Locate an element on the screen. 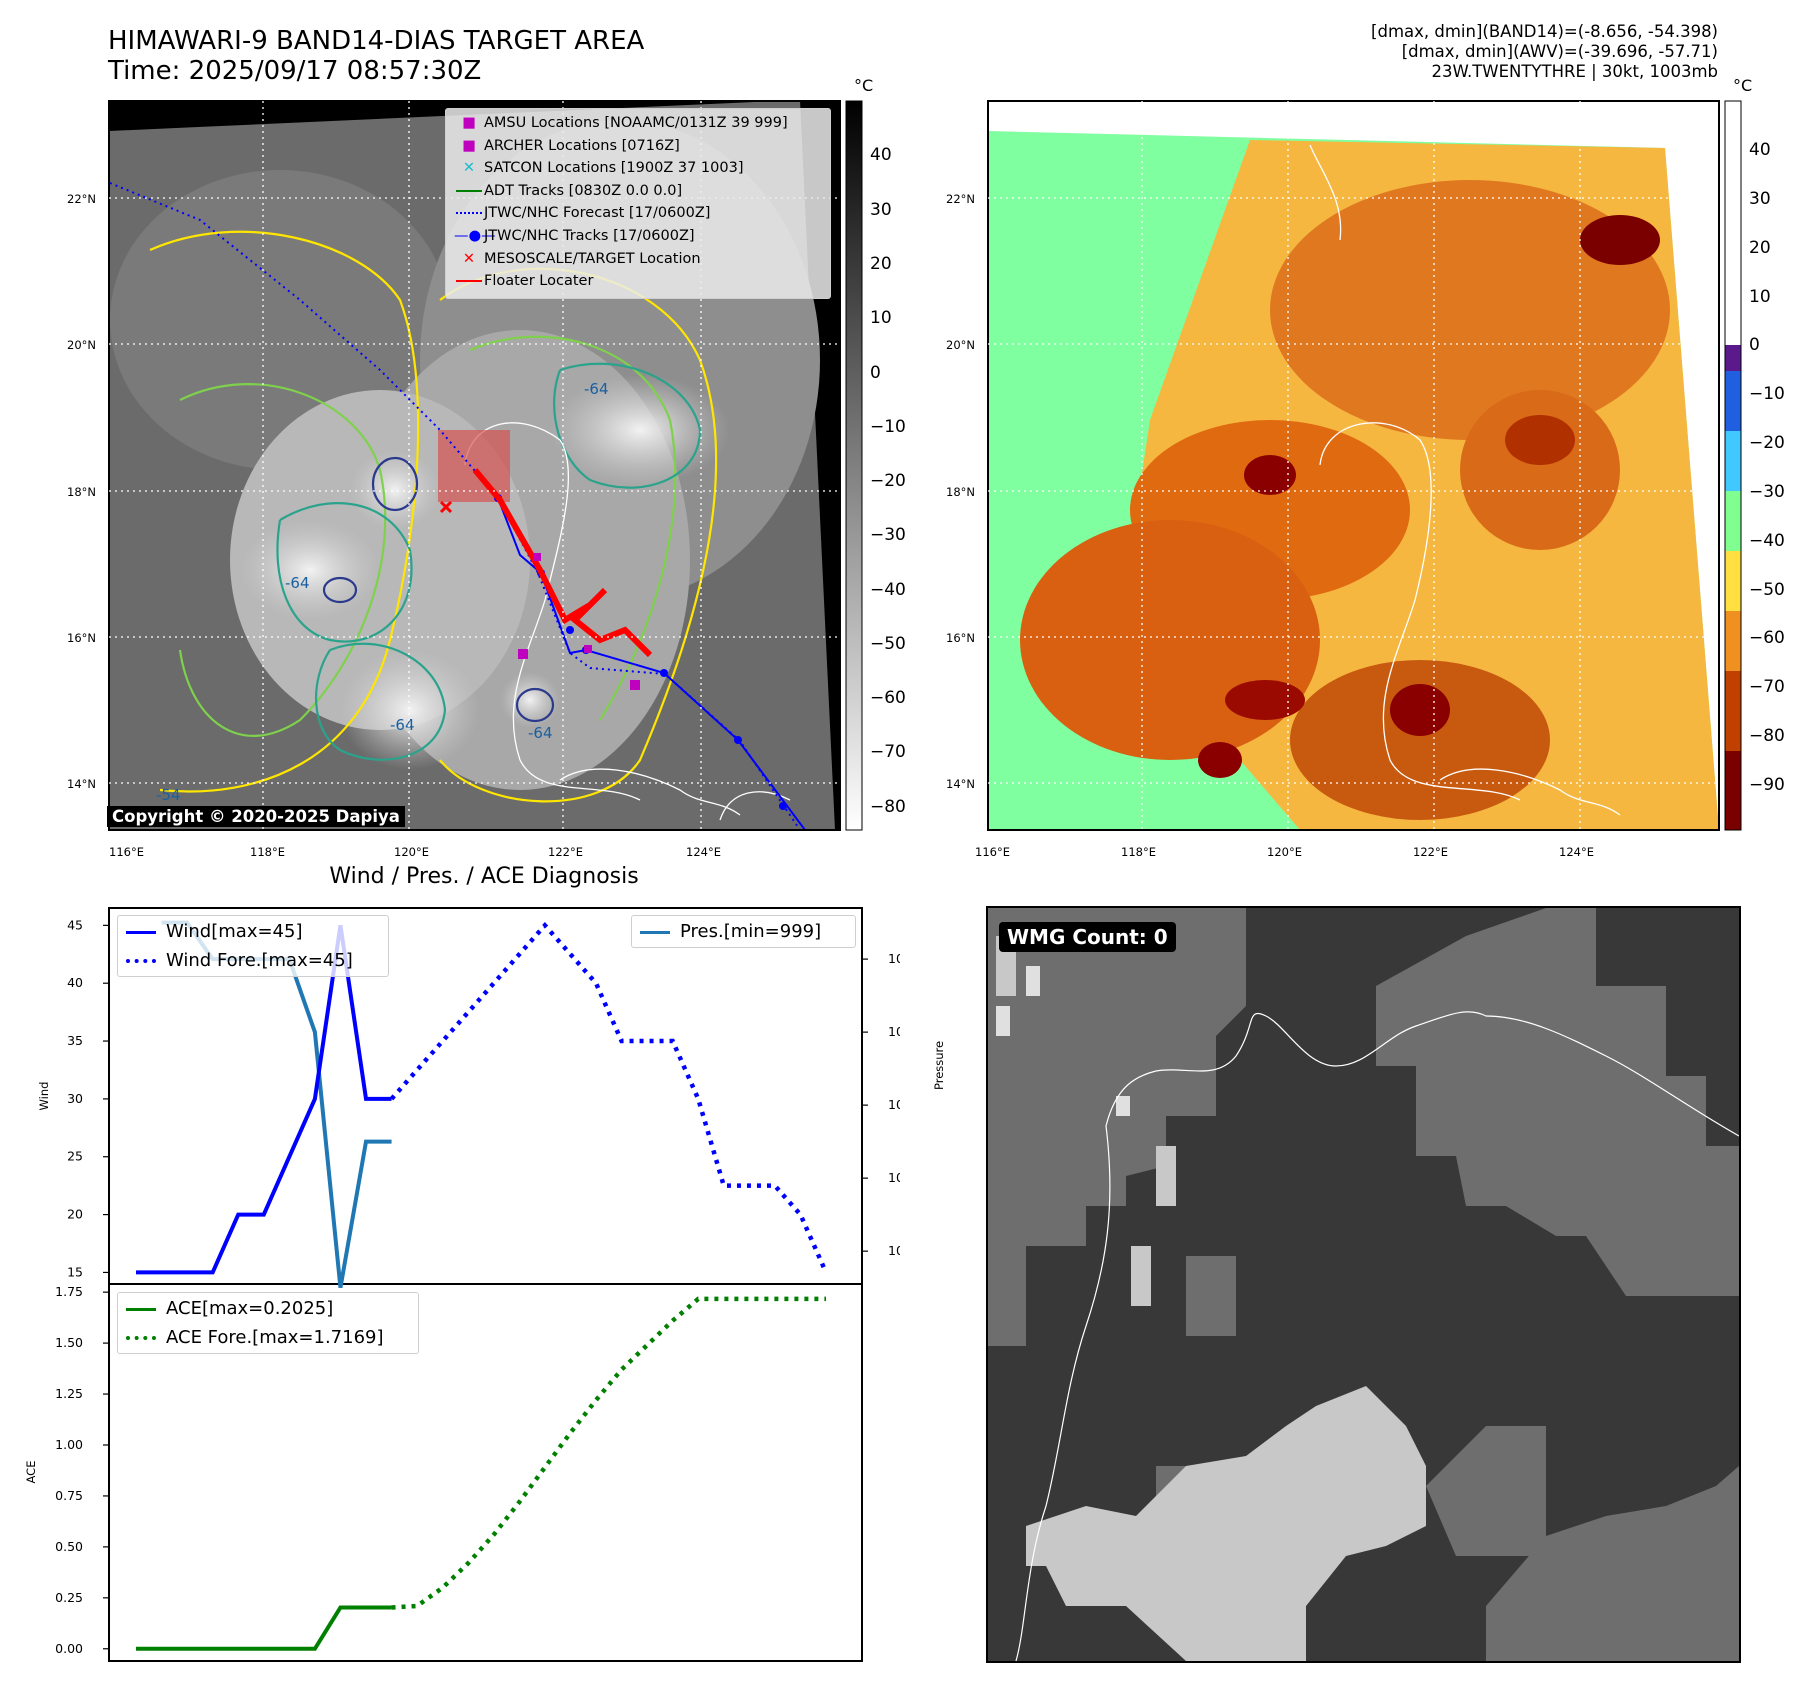 The height and width of the screenshot is (1690, 1801). chart-time: Time: 2025/09/17 08:57:30Z is located at coordinates (295, 71).